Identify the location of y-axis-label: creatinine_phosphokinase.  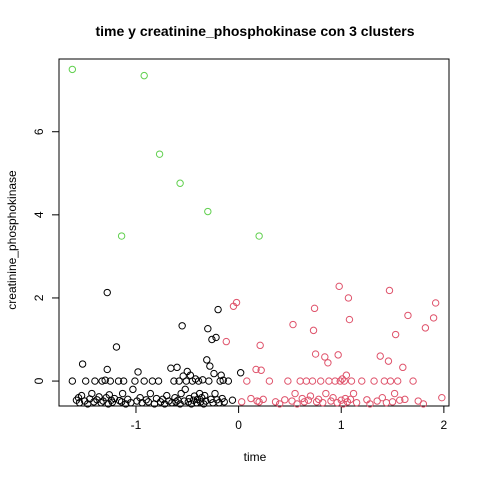
(12, 240).